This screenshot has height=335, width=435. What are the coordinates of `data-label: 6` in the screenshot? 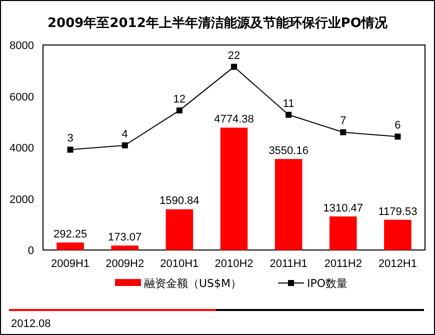 It's located at (397, 126).